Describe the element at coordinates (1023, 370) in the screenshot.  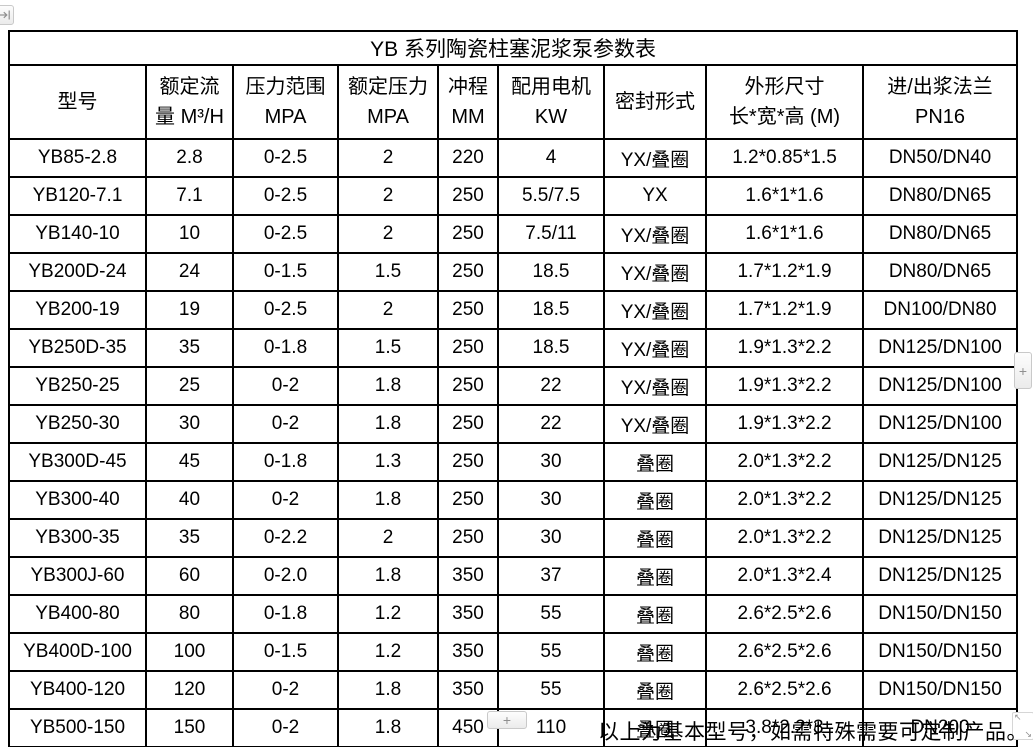
I see `add-column-button: +` at that location.